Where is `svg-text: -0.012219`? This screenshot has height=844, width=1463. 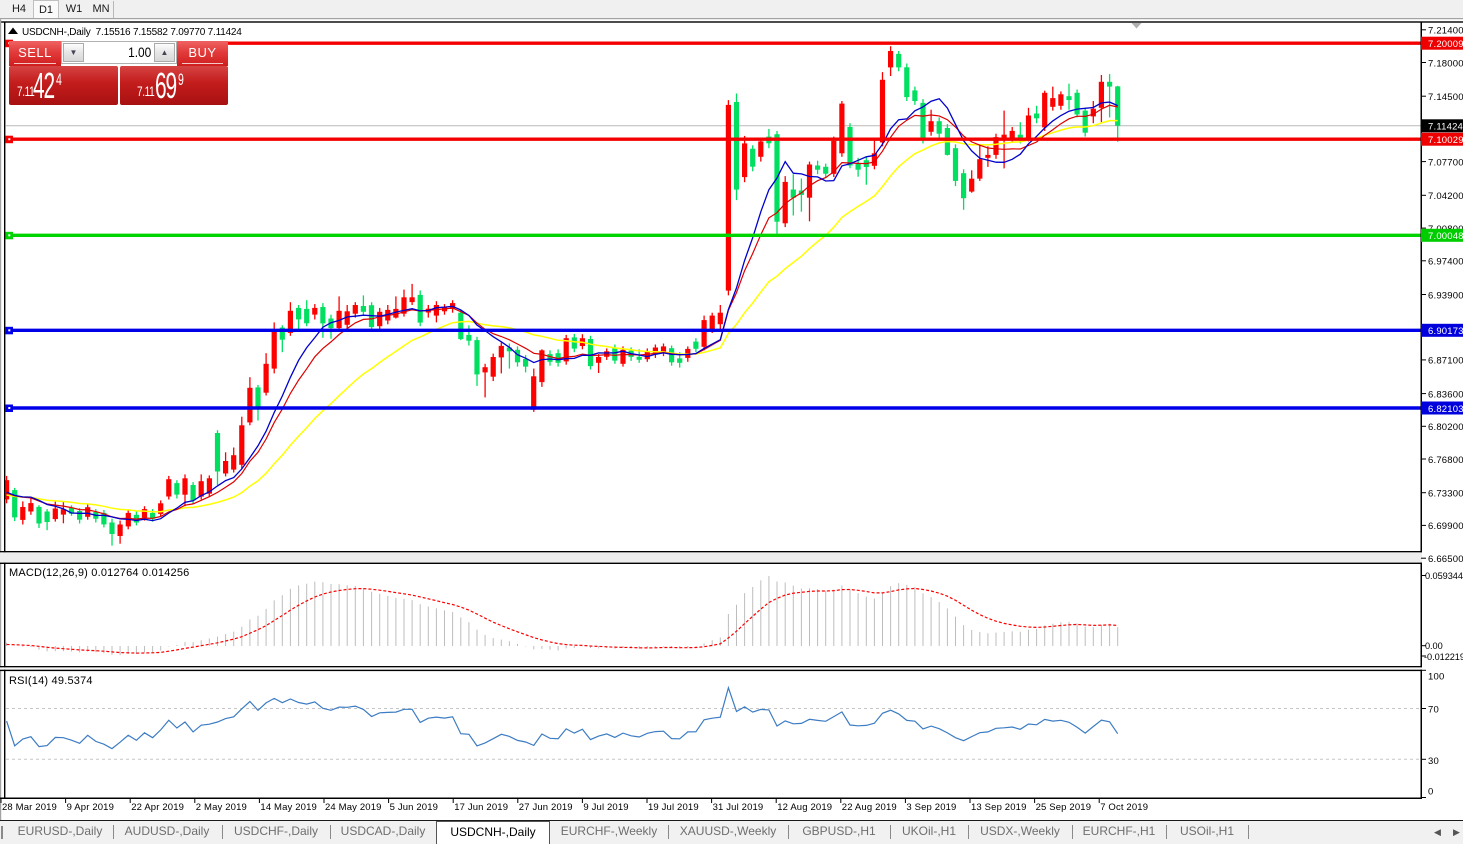
svg-text: -0.012219 is located at coordinates (1443, 657).